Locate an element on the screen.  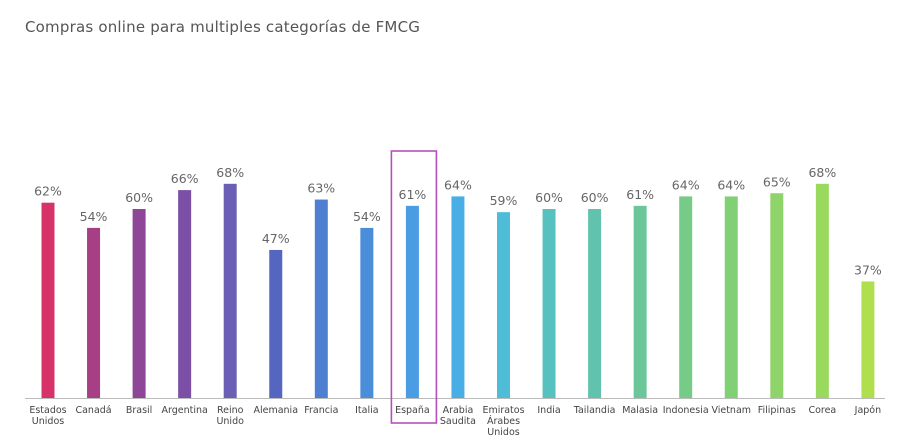
category-label-brasil: Brasil is located at coordinates (139, 410).